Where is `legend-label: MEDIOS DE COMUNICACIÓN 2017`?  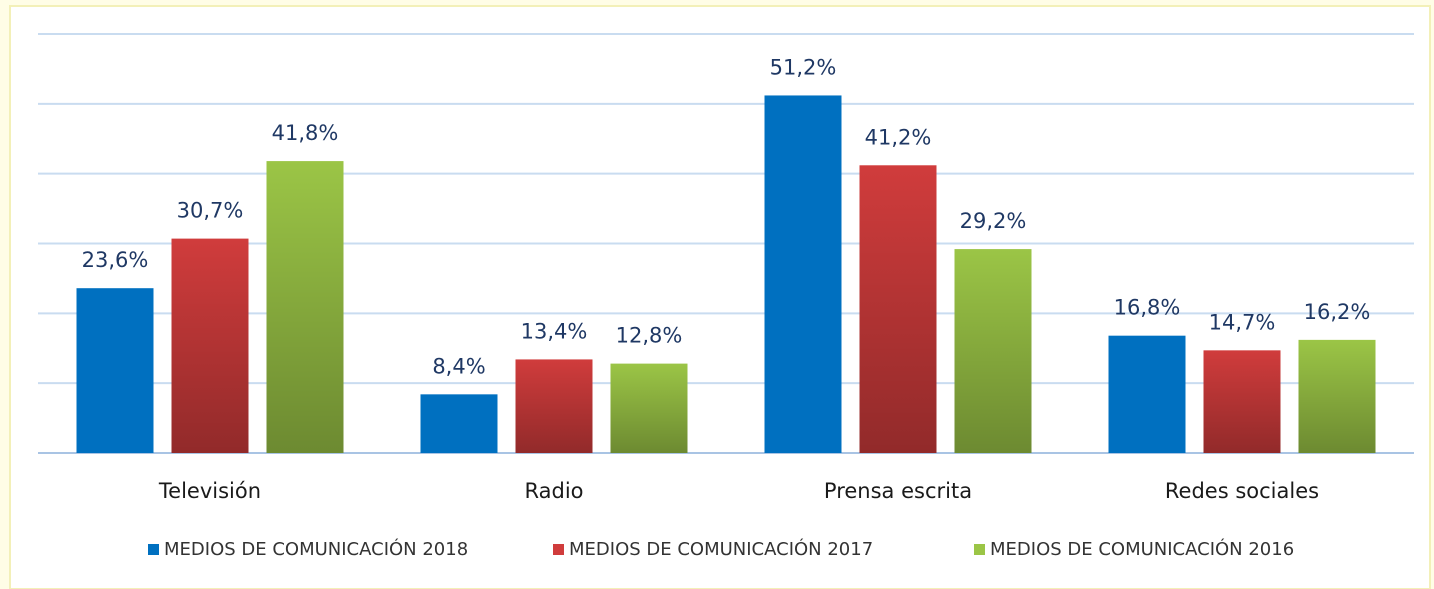 legend-label: MEDIOS DE COMUNICACIÓN 2017 is located at coordinates (721, 549).